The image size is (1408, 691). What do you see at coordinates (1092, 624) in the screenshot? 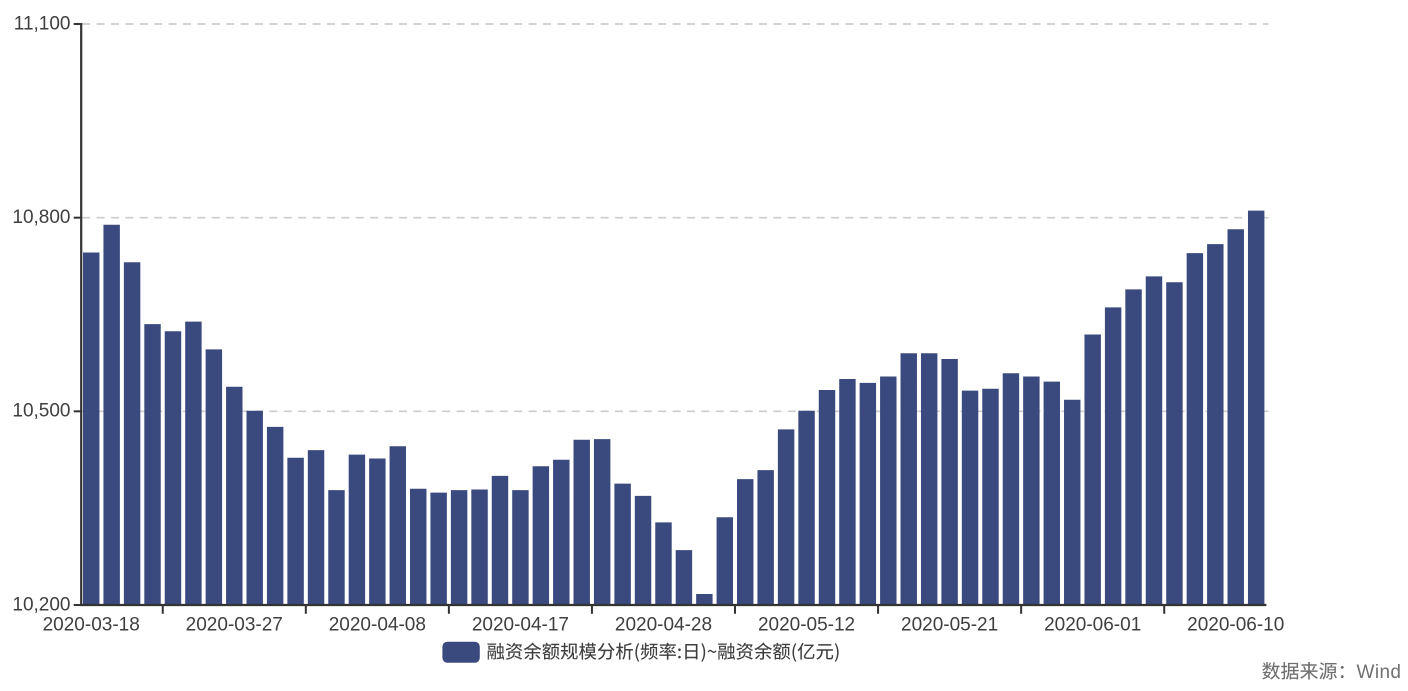
I see `svg-text: 2020-06-01` at bounding box center [1092, 624].